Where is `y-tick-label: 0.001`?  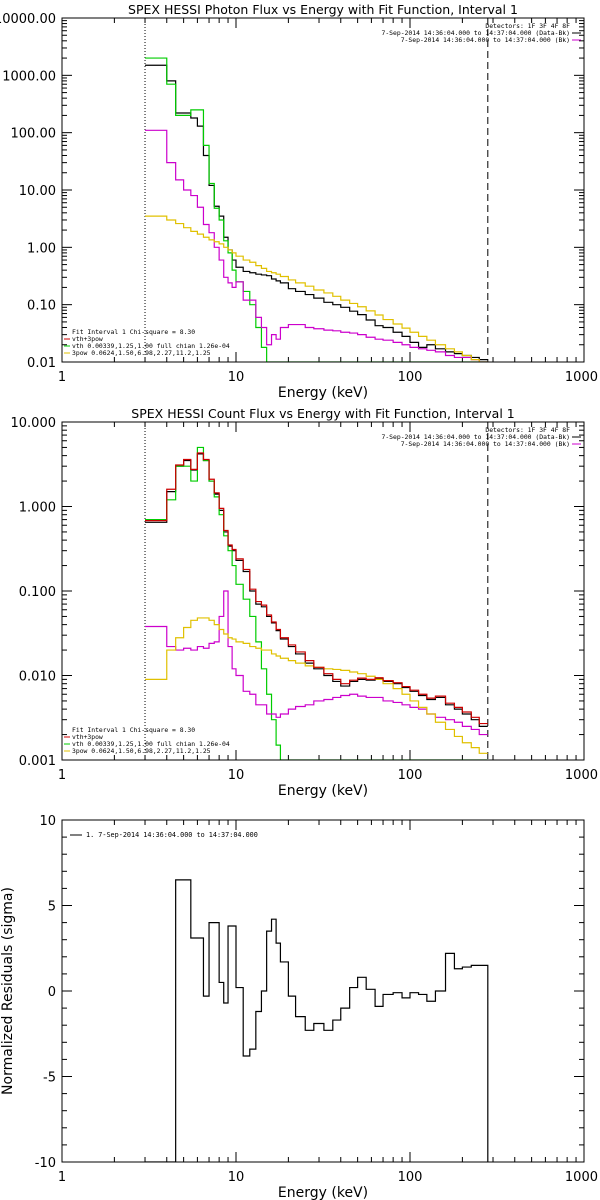 y-tick-label: 0.001 is located at coordinates (37, 761).